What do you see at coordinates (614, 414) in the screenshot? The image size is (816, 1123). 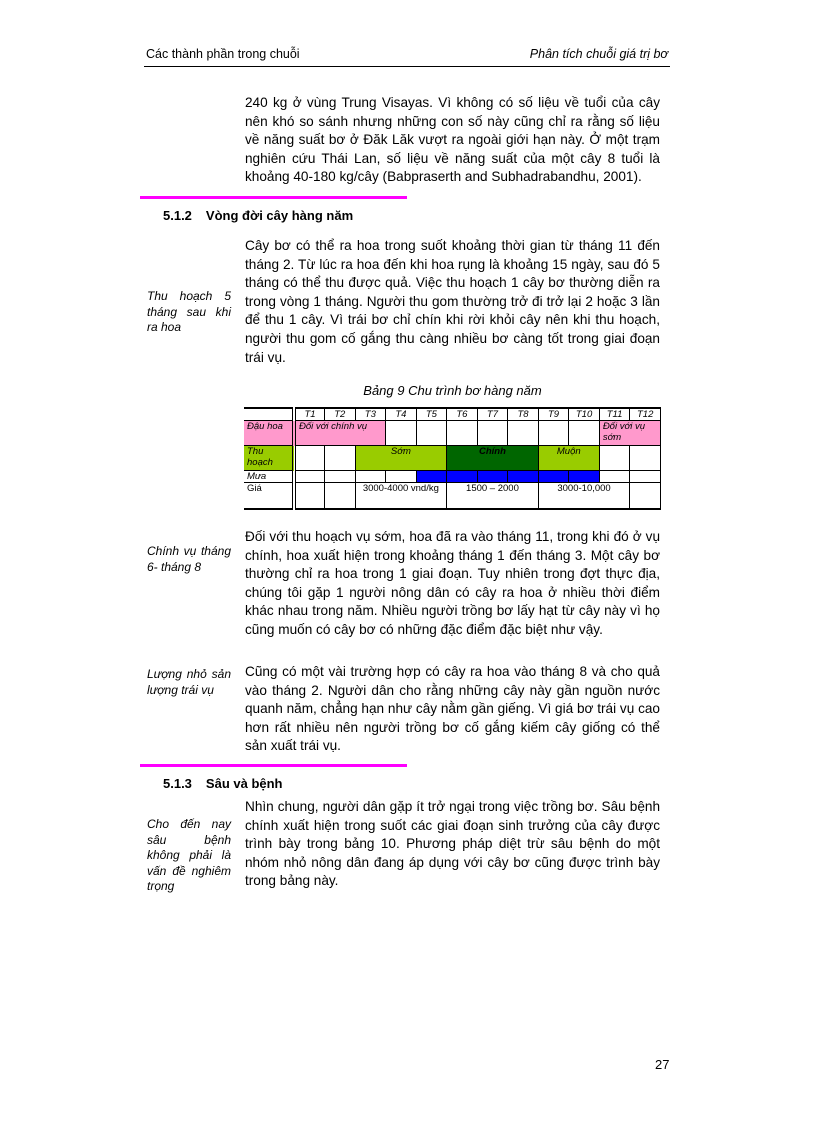 I see `month-header: T11` at bounding box center [614, 414].